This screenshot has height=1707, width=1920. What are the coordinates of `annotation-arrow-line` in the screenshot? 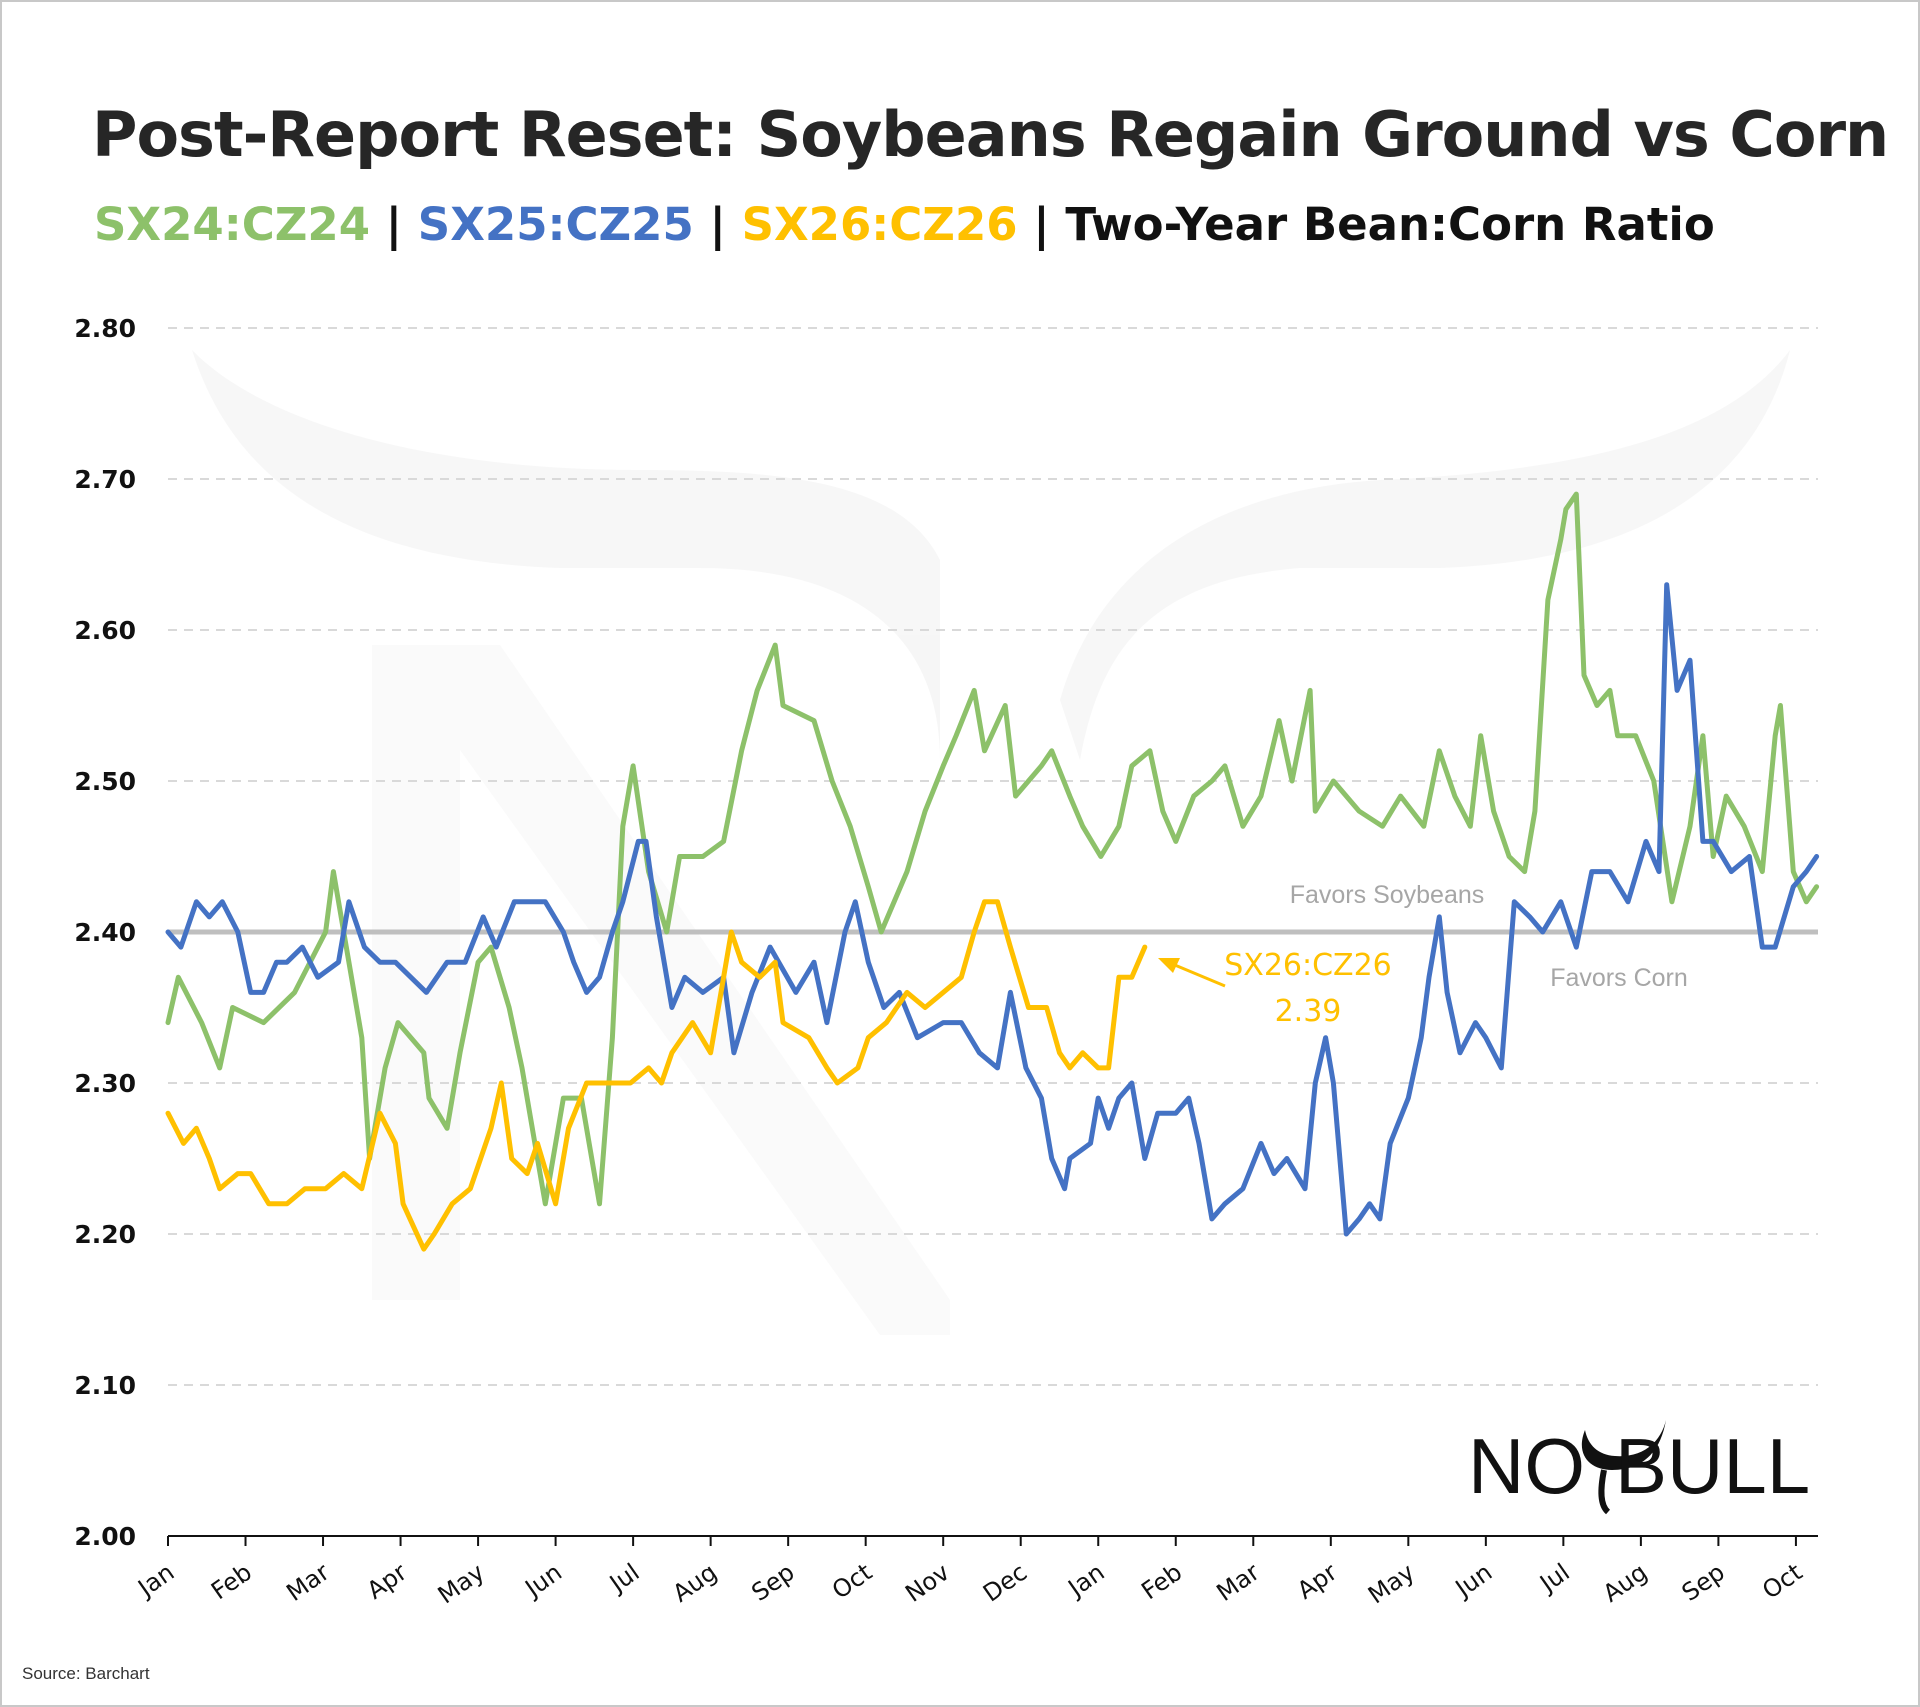 It's located at (1197, 974).